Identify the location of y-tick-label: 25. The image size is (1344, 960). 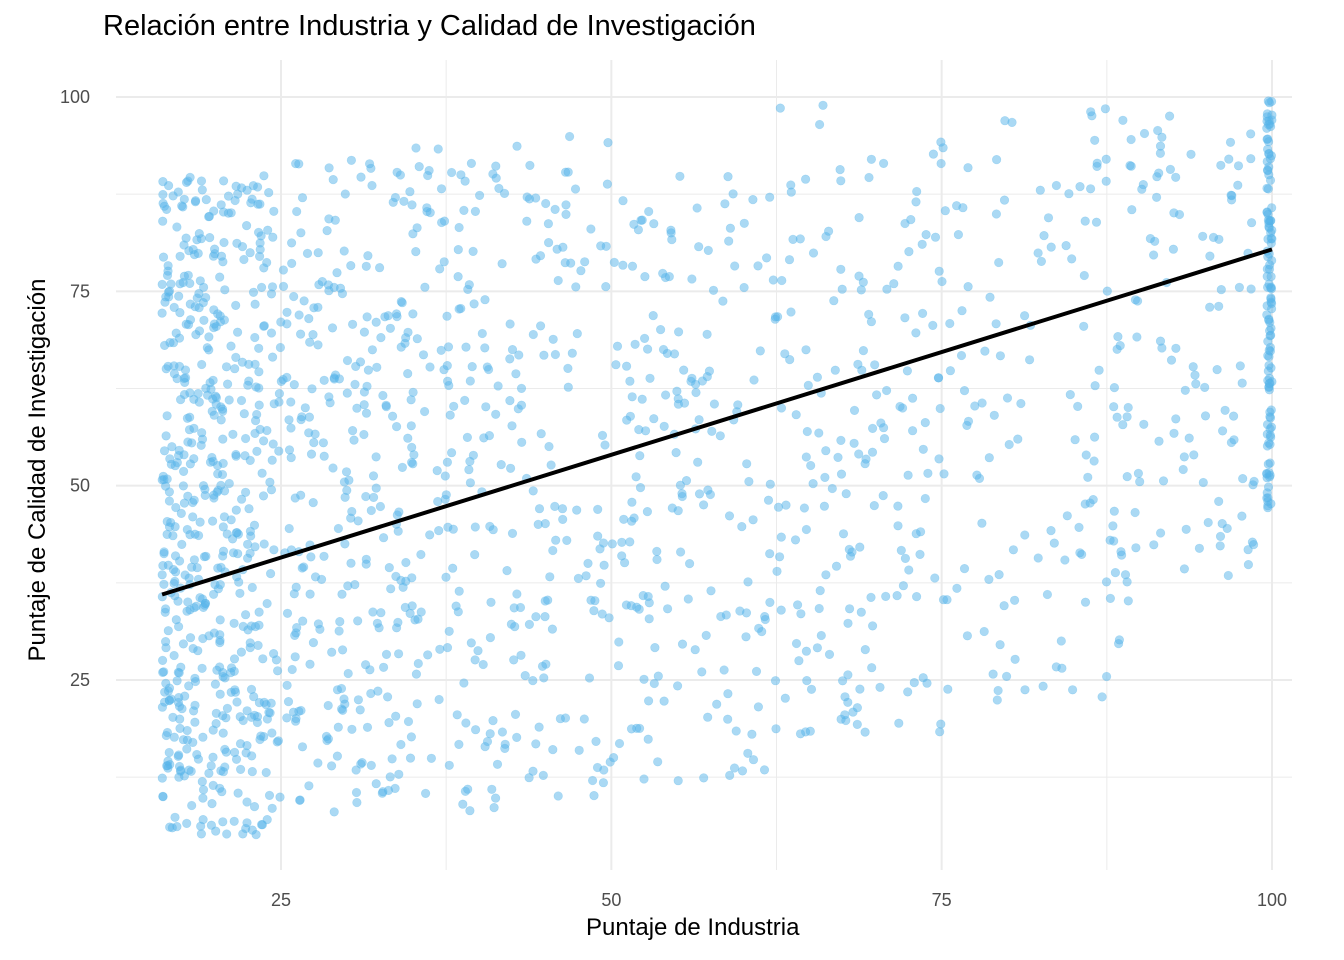
(80, 680).